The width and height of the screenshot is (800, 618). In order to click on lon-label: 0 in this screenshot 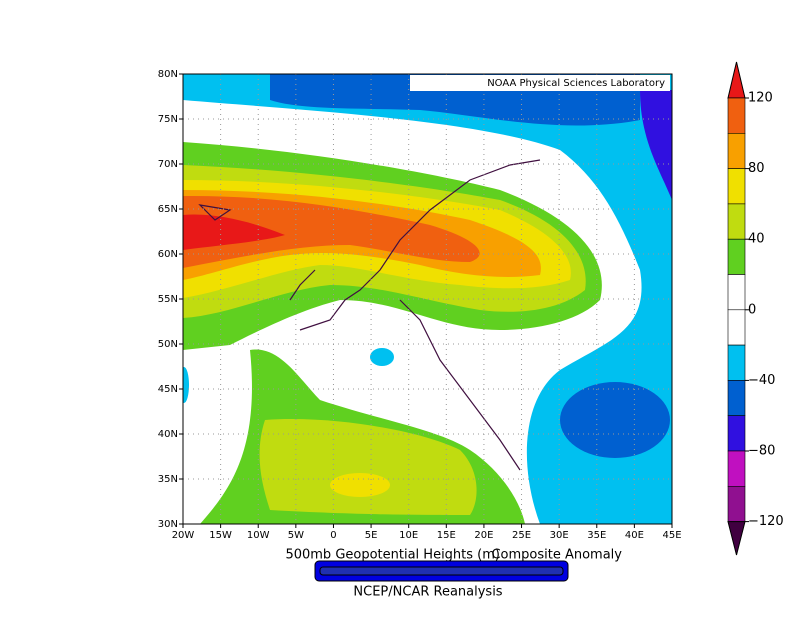, I will do `click(333, 535)`.